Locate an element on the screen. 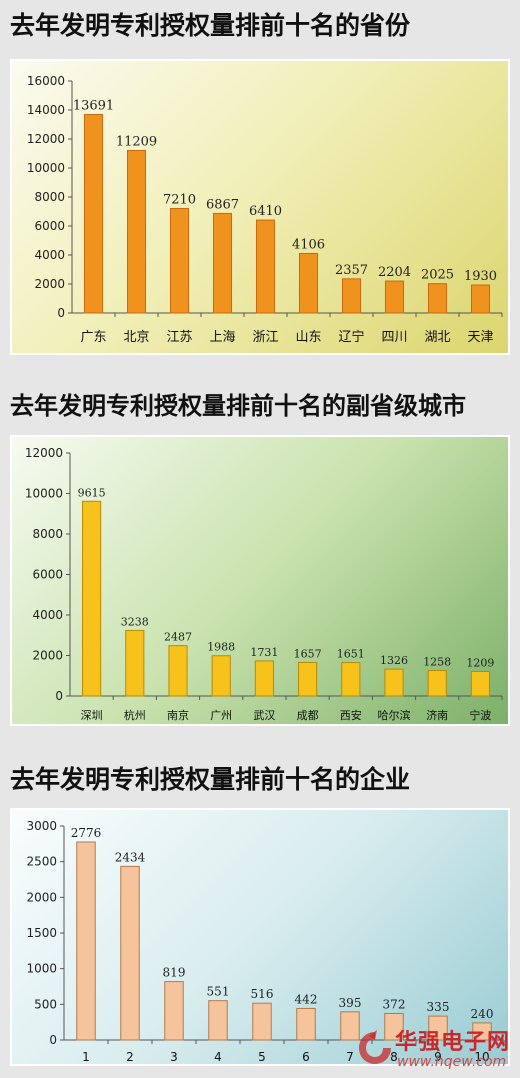 The width and height of the screenshot is (520, 1078). bar-value-label: 1657 is located at coordinates (308, 653).